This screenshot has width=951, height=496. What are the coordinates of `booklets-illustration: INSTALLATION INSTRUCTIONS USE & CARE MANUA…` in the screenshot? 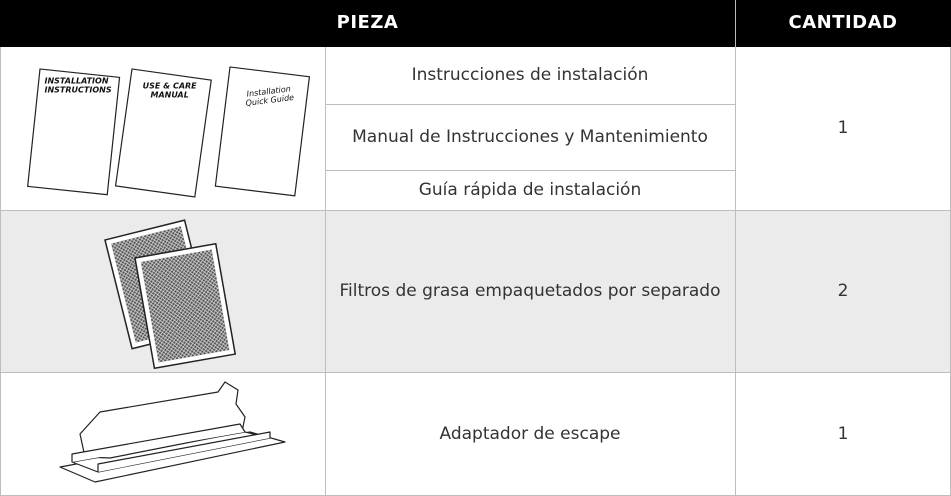 It's located at (169, 132).